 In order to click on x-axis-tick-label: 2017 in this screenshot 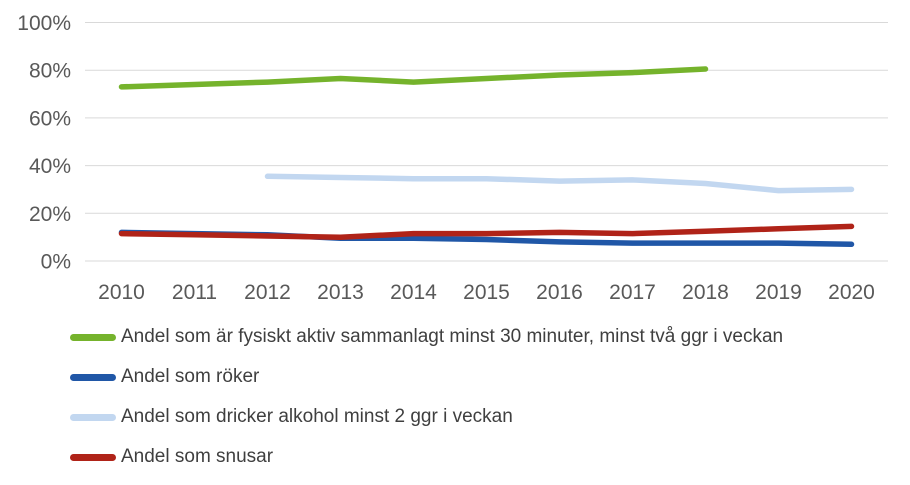, I will do `click(632, 292)`.